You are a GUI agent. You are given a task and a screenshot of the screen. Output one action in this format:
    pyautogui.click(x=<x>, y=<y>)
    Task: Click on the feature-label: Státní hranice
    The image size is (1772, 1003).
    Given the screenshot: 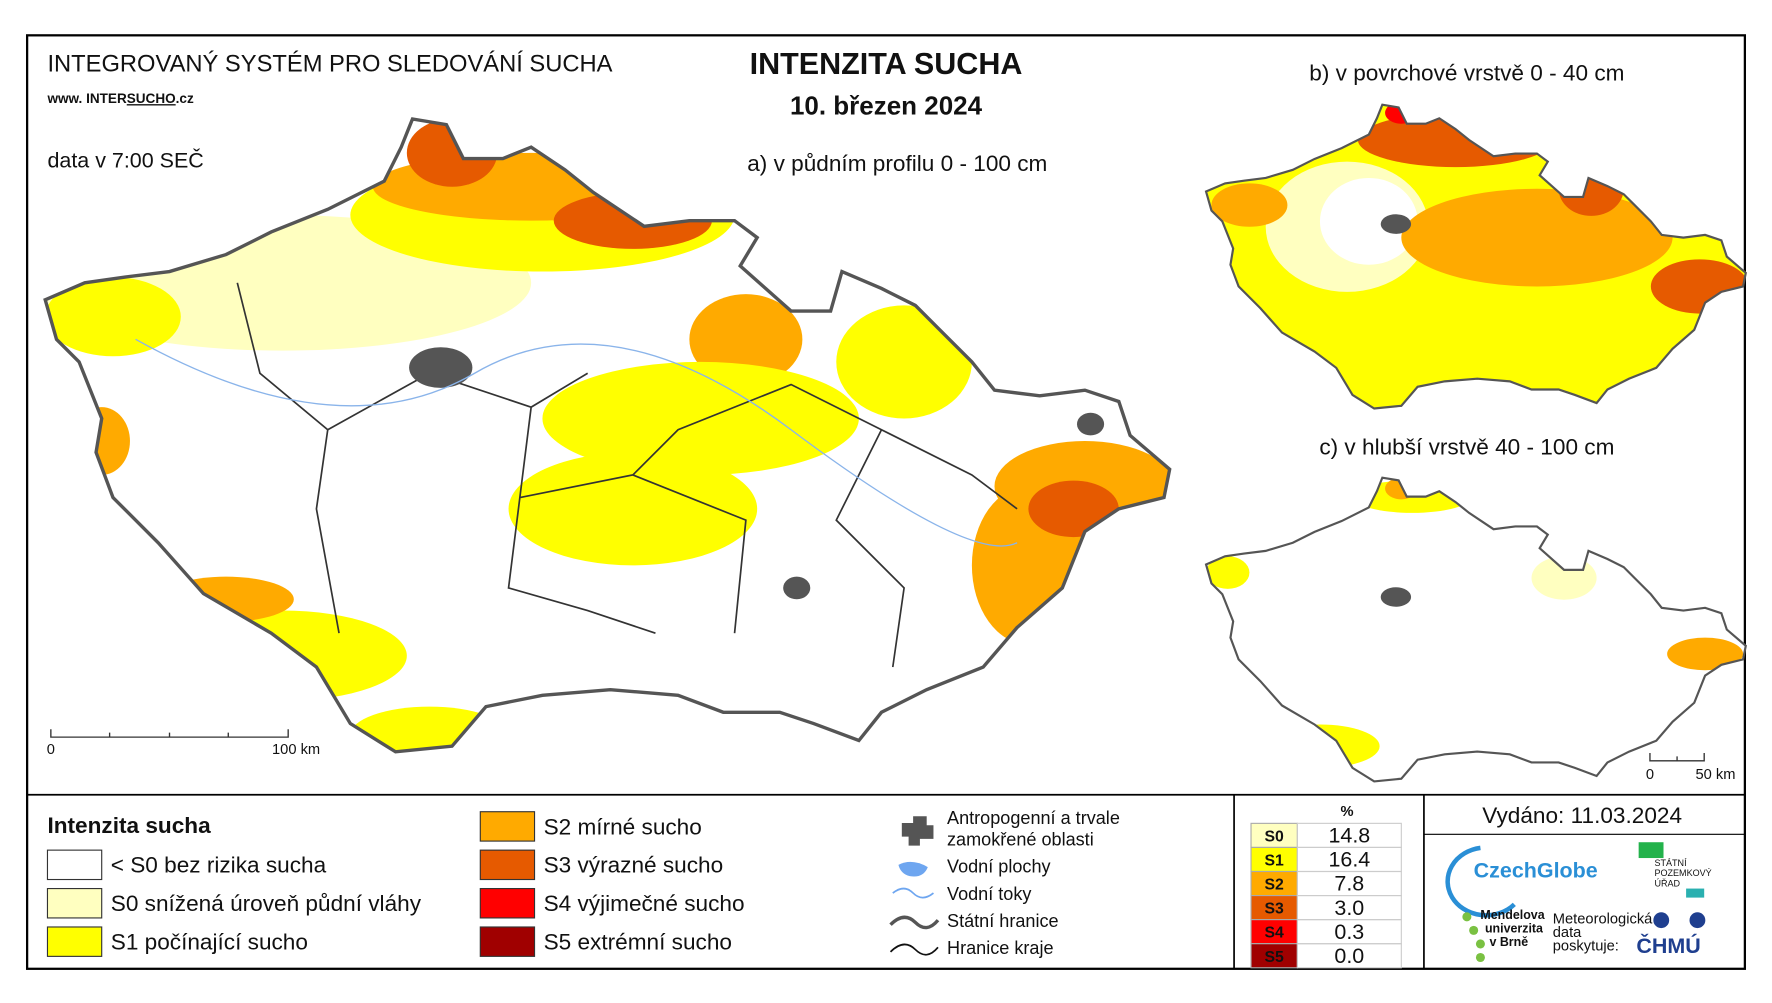 What is the action you would take?
    pyautogui.click(x=1003, y=921)
    